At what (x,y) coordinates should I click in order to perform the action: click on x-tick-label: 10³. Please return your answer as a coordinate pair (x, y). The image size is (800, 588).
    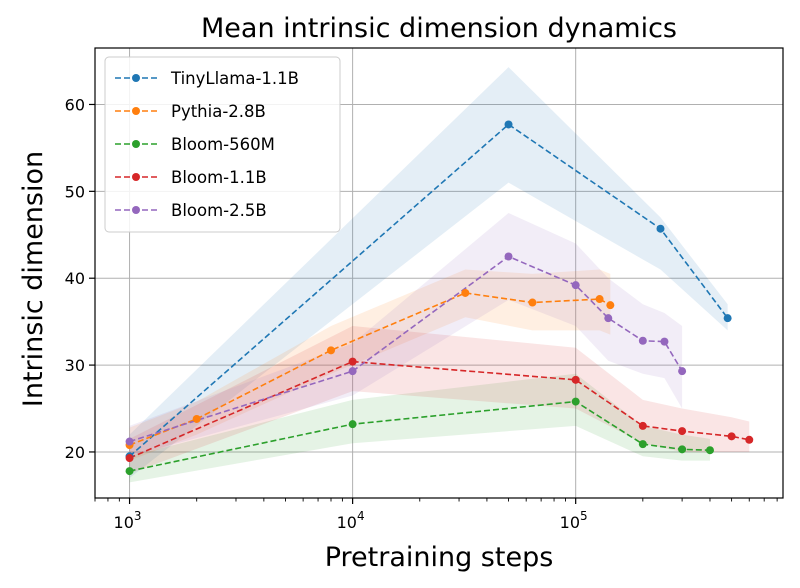
    Looking at the image, I should click on (128, 520).